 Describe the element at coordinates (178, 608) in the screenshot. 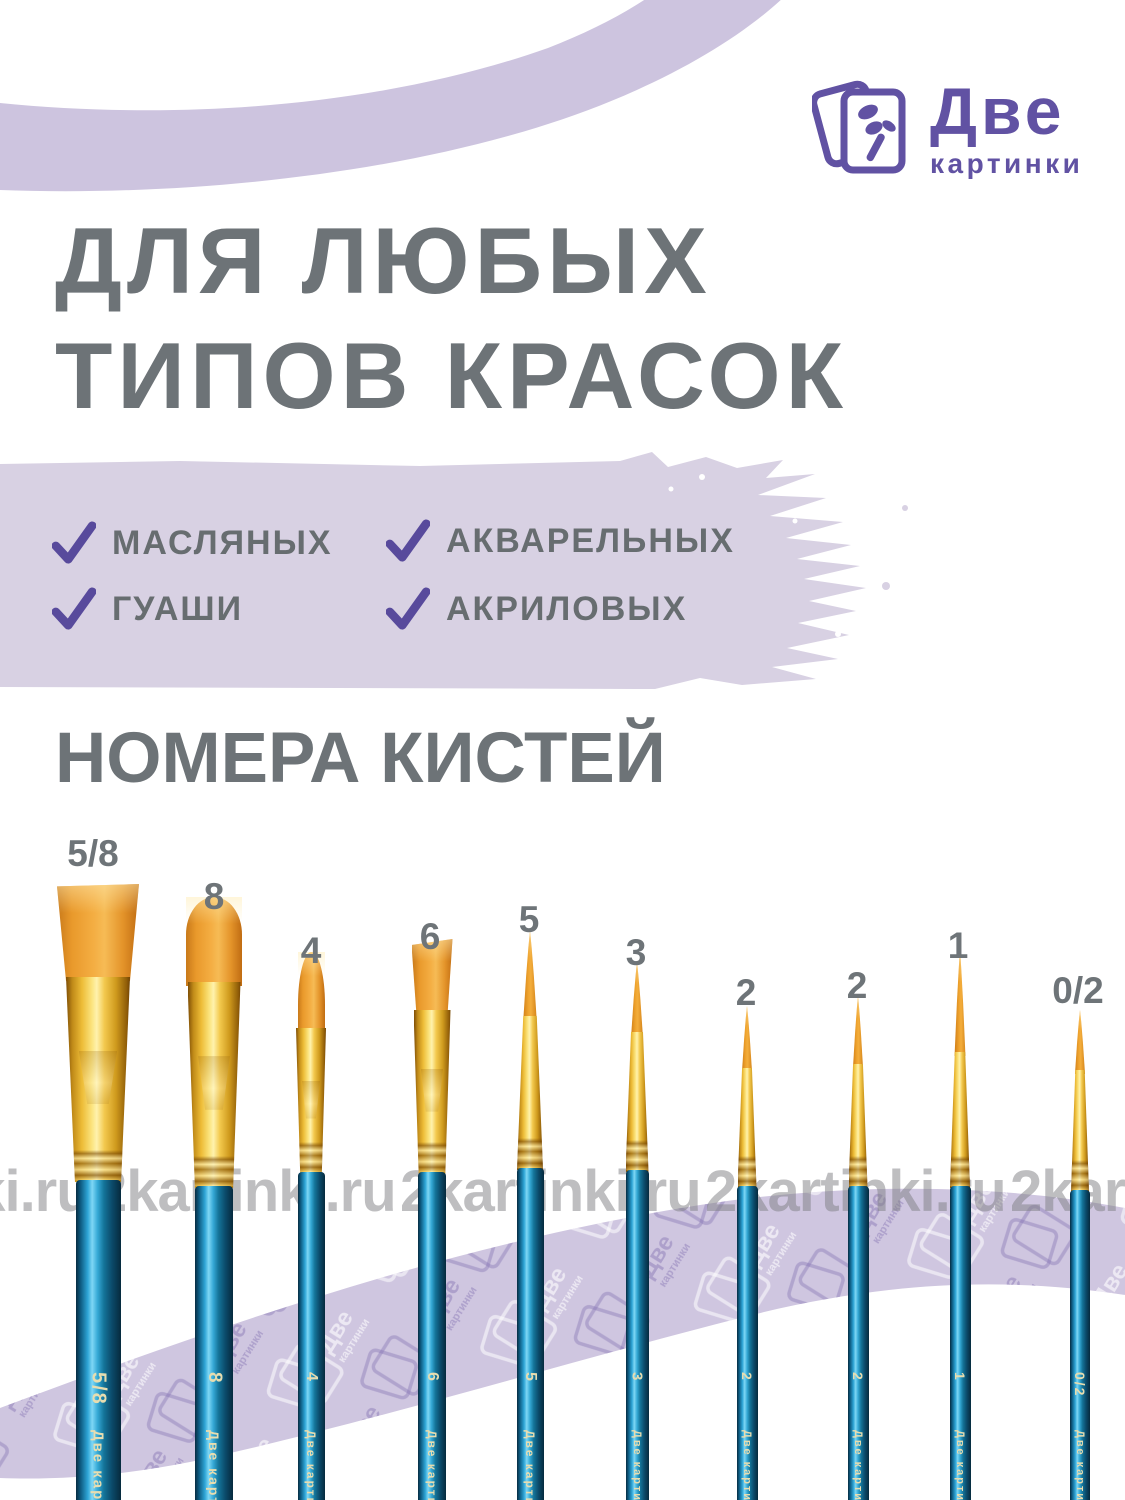

I see `paint-type-label: ГУАШИ` at that location.